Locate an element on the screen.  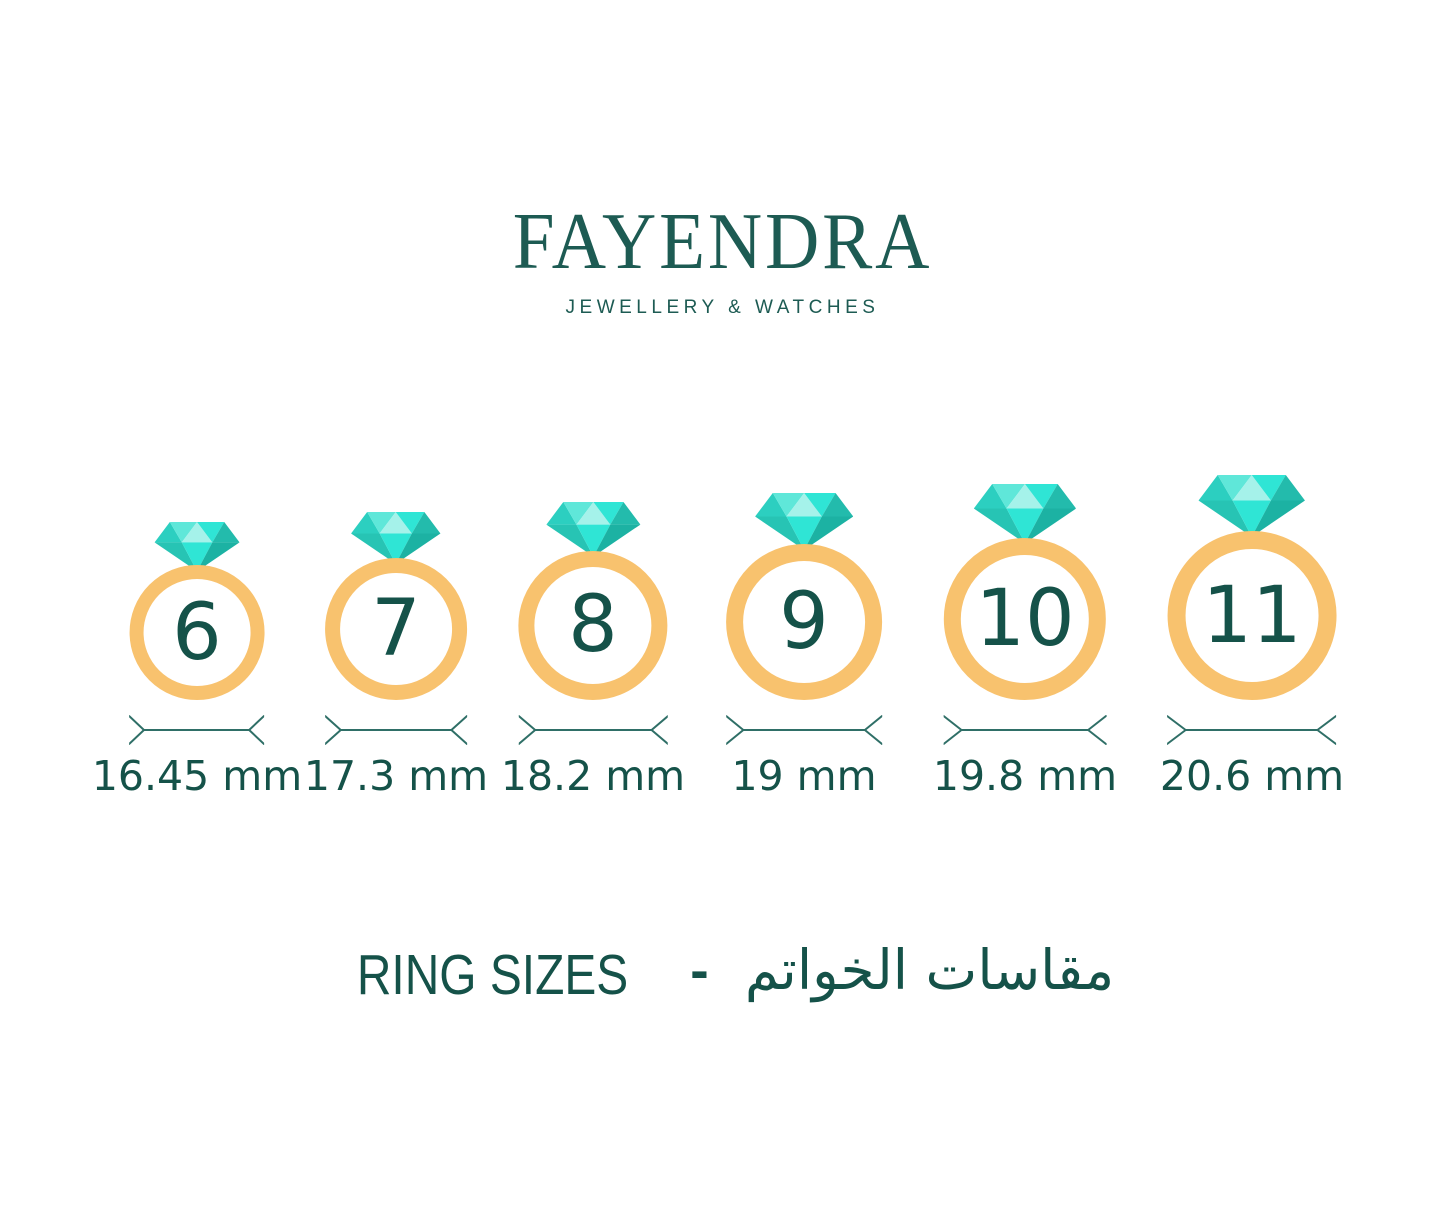
ring-band: 9 is located at coordinates (804, 622).